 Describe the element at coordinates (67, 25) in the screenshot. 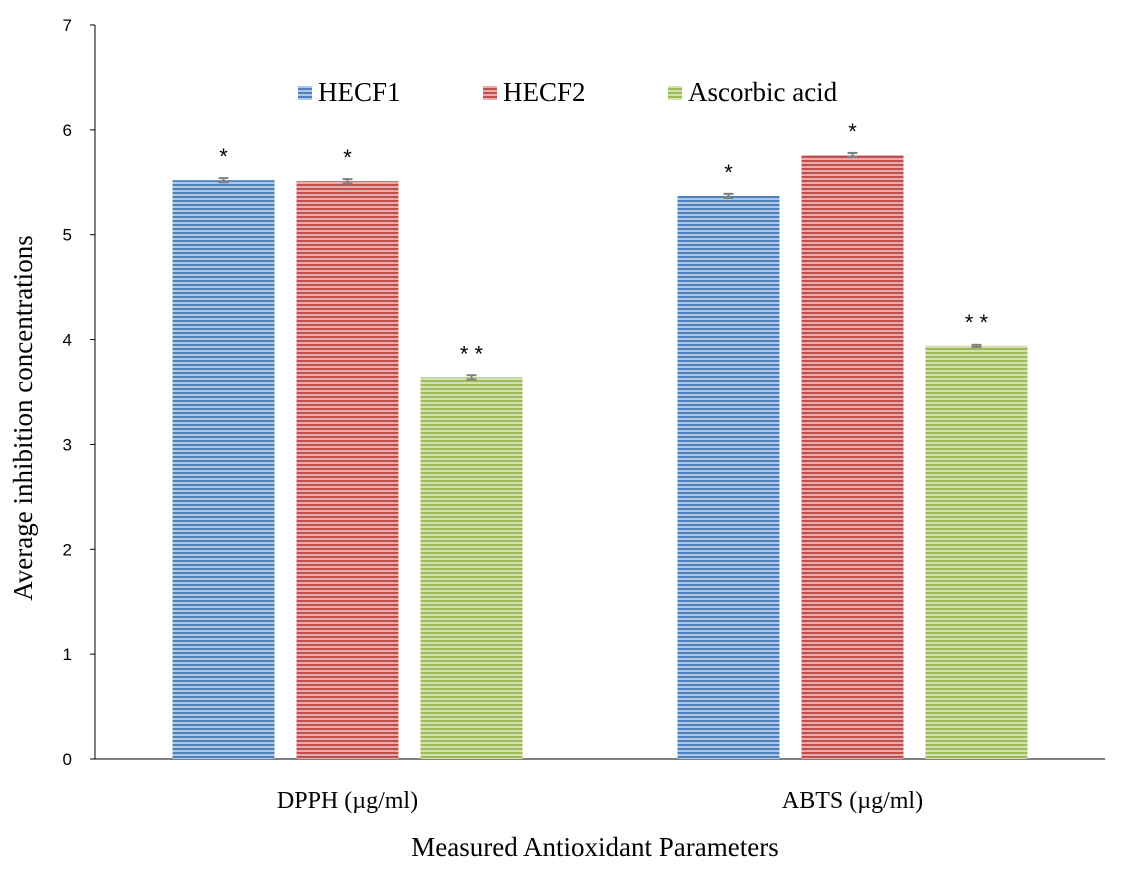

I see `y-tick-label: 7` at that location.